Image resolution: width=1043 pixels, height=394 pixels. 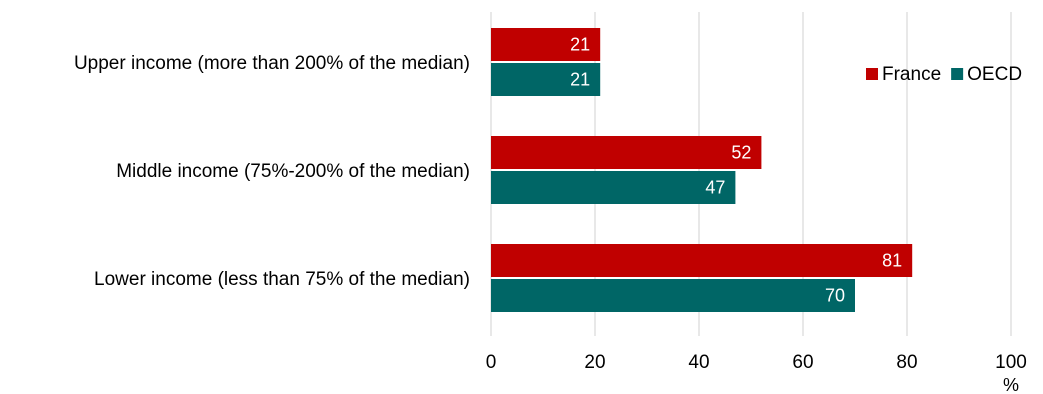 What do you see at coordinates (293, 171) in the screenshot?
I see `category-label-1: Middle income (75%-200% of the median)` at bounding box center [293, 171].